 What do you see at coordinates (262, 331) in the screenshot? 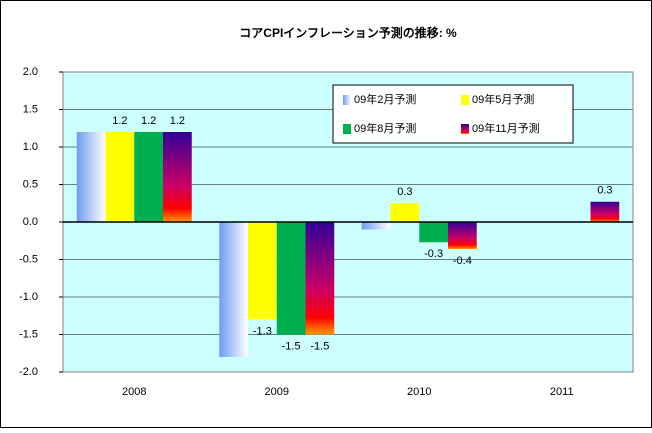
I see `data-label: -1.3` at bounding box center [262, 331].